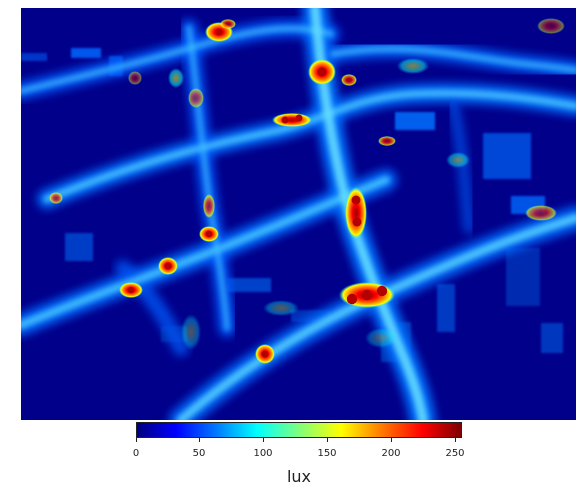  I want to click on colorbar-tick-label: 100, so click(263, 453).